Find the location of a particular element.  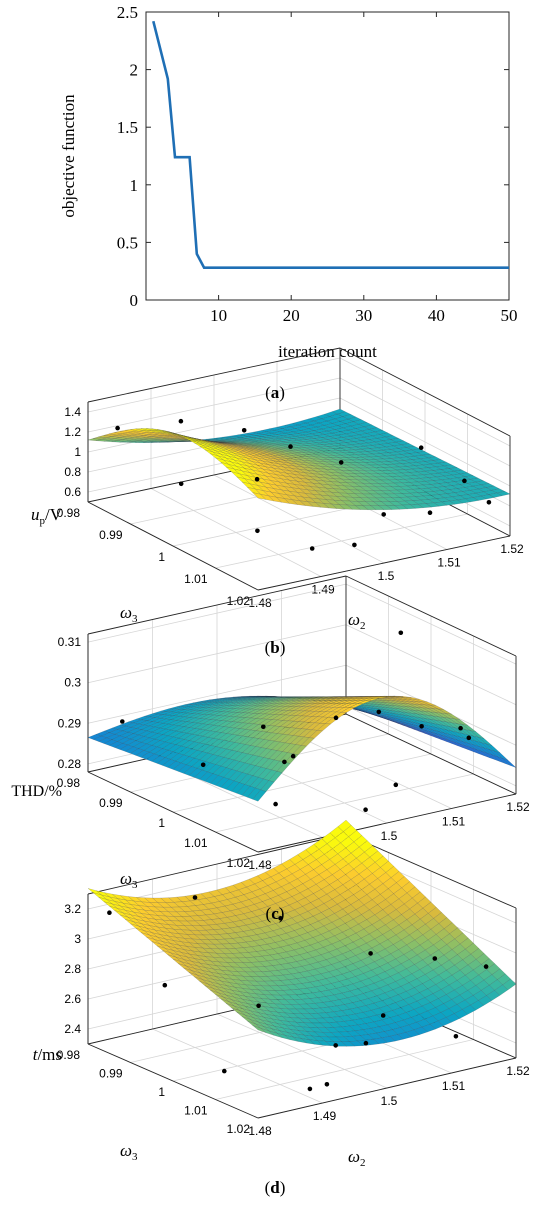

z-axis-label: THD/% is located at coordinates (36, 791).